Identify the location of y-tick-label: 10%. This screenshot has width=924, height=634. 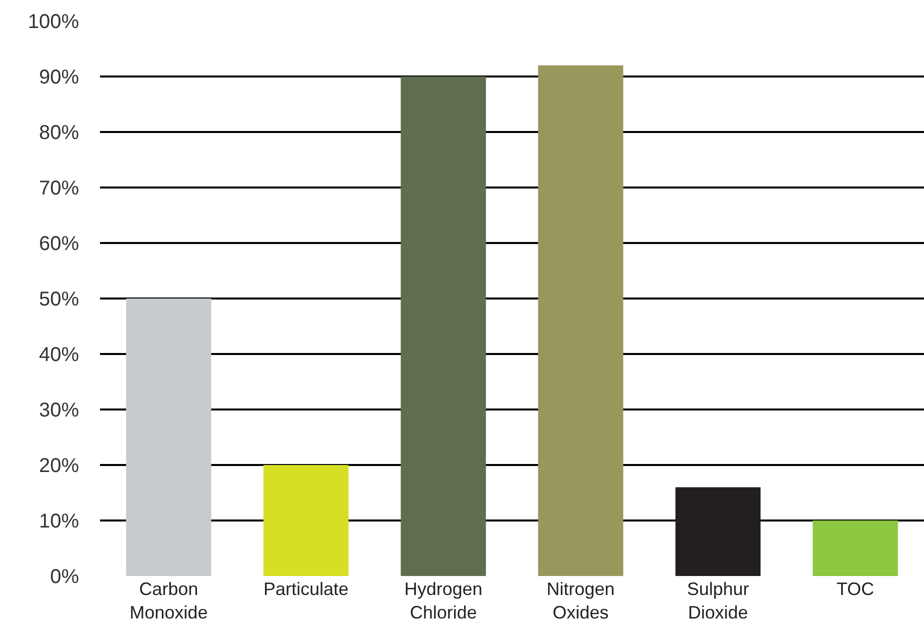
(59, 521).